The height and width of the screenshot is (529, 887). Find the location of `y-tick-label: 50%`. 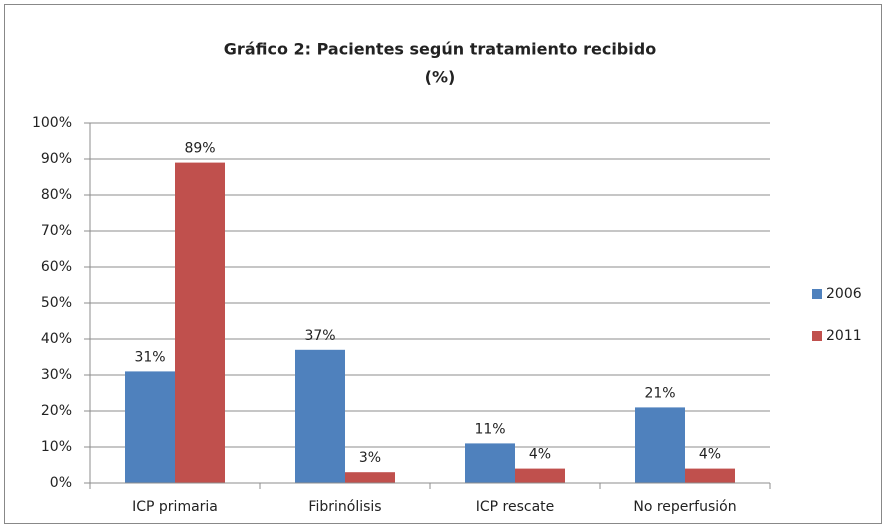

y-tick-label: 50% is located at coordinates (56, 303).